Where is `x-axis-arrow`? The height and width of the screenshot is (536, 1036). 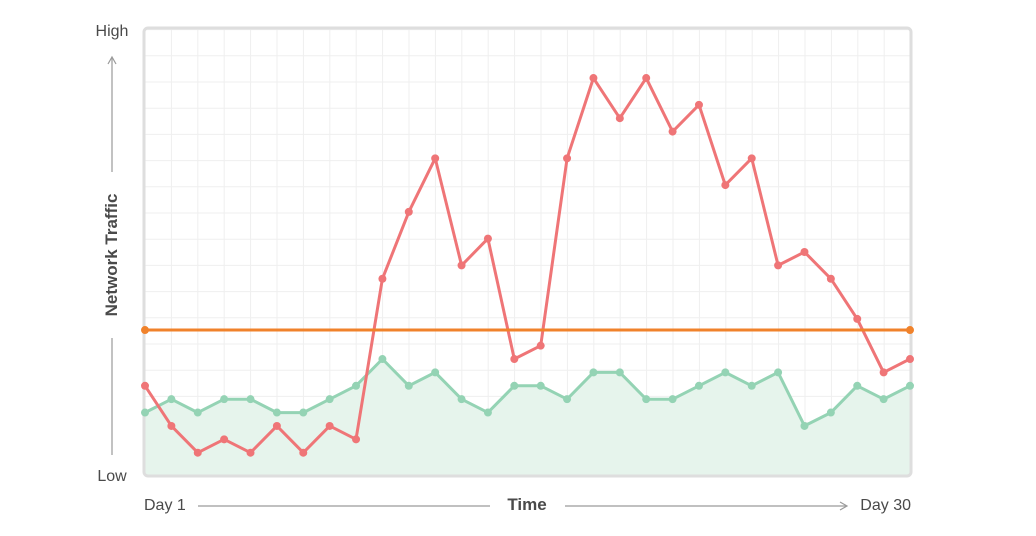 x-axis-arrow is located at coordinates (523, 506).